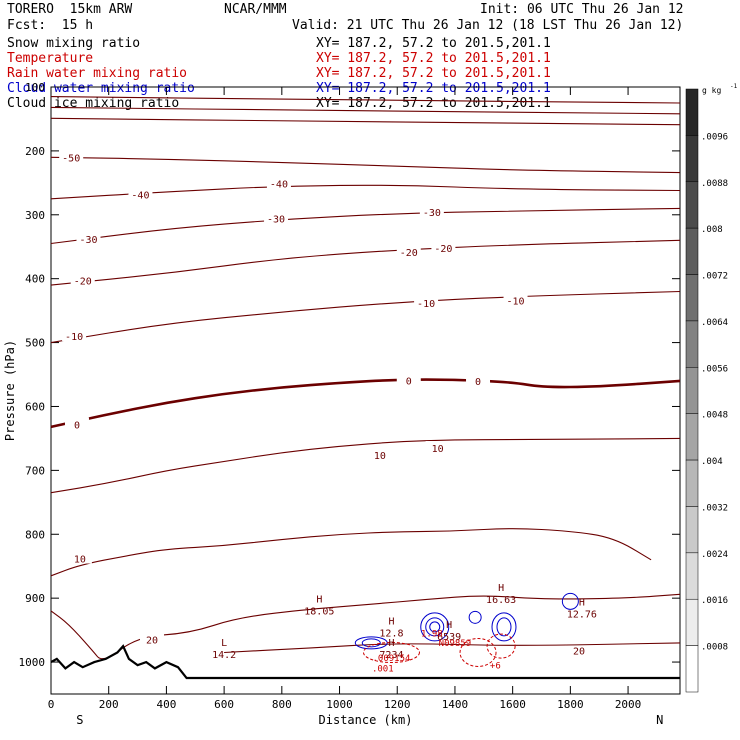  I want to click on pressure-extreme-value: 12.76, so click(582, 615).